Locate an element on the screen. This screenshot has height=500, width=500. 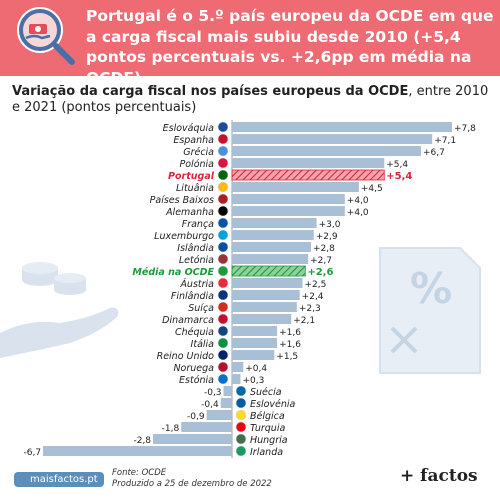
source-text: Fonte: OCDE is located at coordinates (139, 473).